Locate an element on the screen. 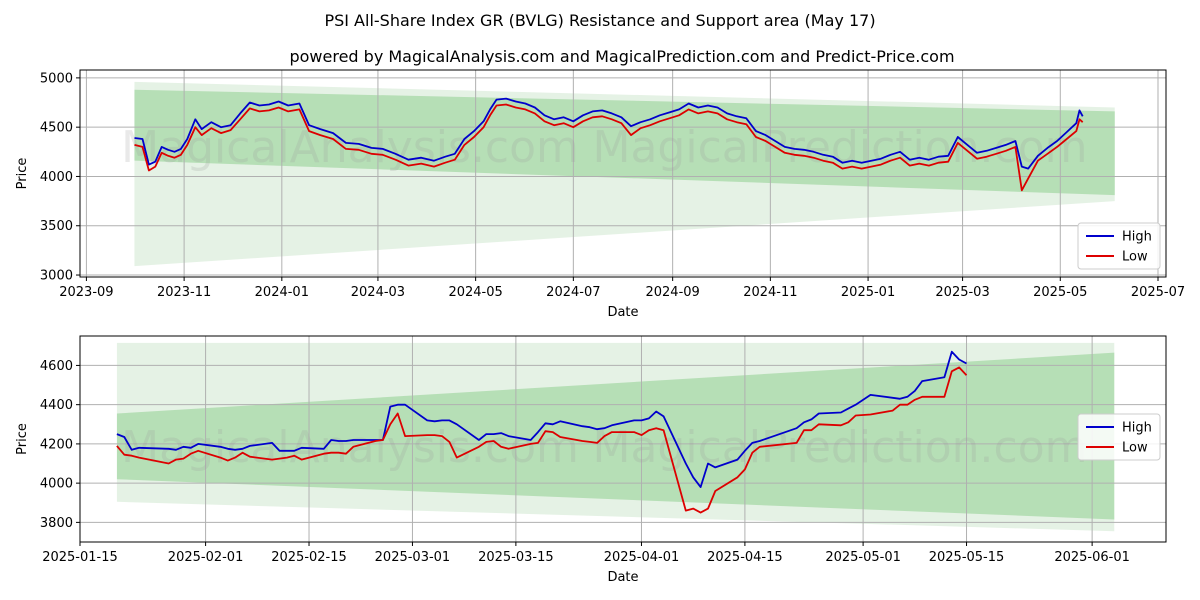  x-tick-label: 2024-11 is located at coordinates (770, 292).